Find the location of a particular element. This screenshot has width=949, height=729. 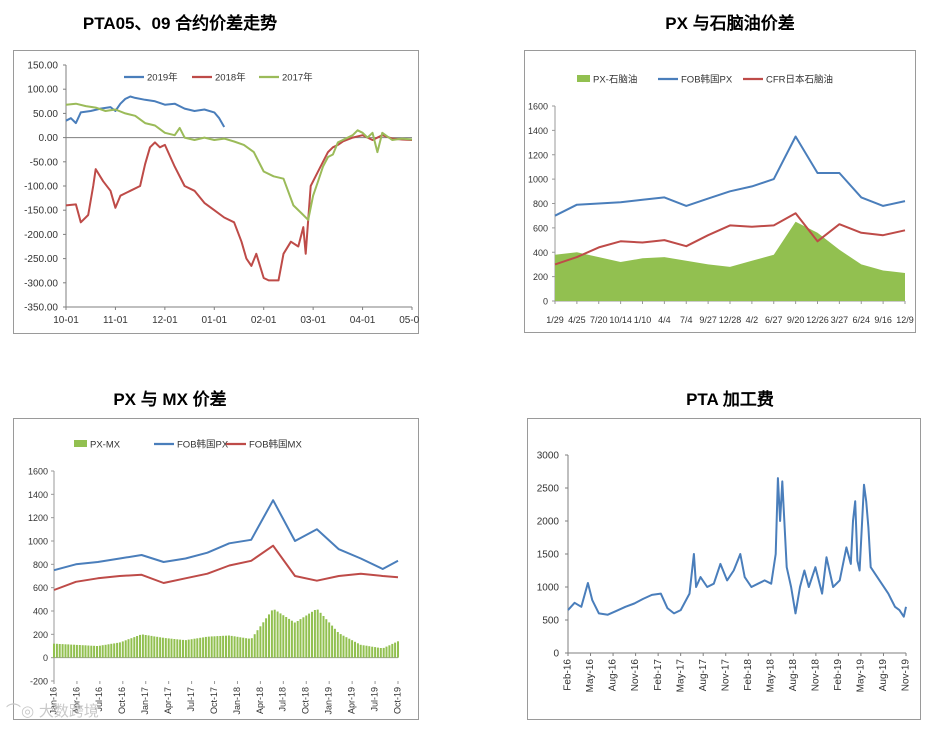

x-tick-label: Aug-19 is located at coordinates (883, 675).